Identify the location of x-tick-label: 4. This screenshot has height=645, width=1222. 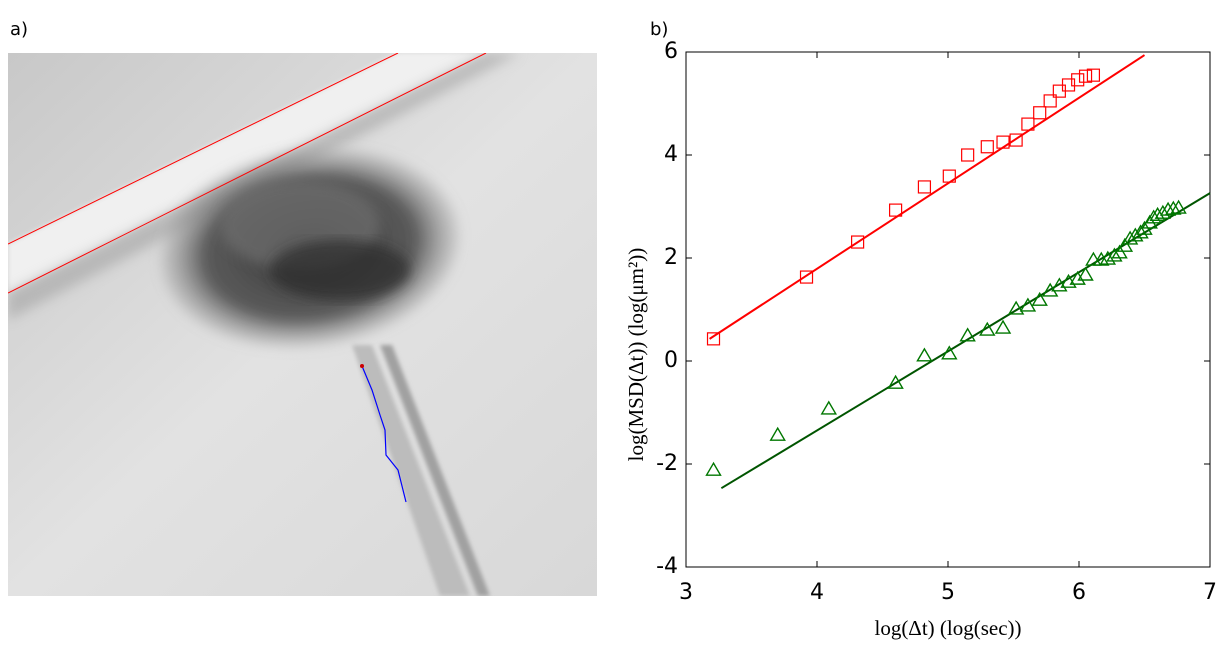
(817, 592).